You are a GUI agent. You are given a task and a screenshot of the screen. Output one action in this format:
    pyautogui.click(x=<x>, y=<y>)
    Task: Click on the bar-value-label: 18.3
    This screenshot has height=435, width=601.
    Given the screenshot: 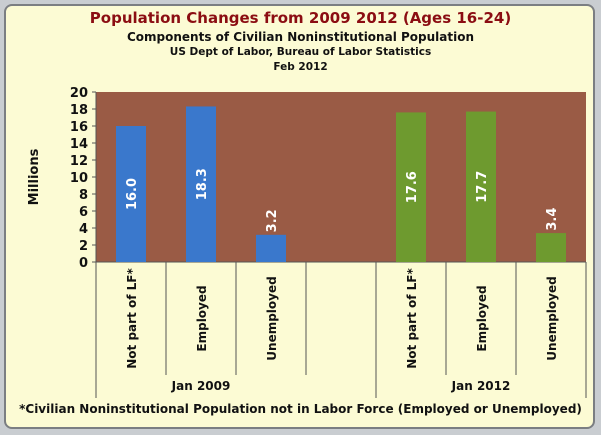 What is the action you would take?
    pyautogui.click(x=202, y=184)
    